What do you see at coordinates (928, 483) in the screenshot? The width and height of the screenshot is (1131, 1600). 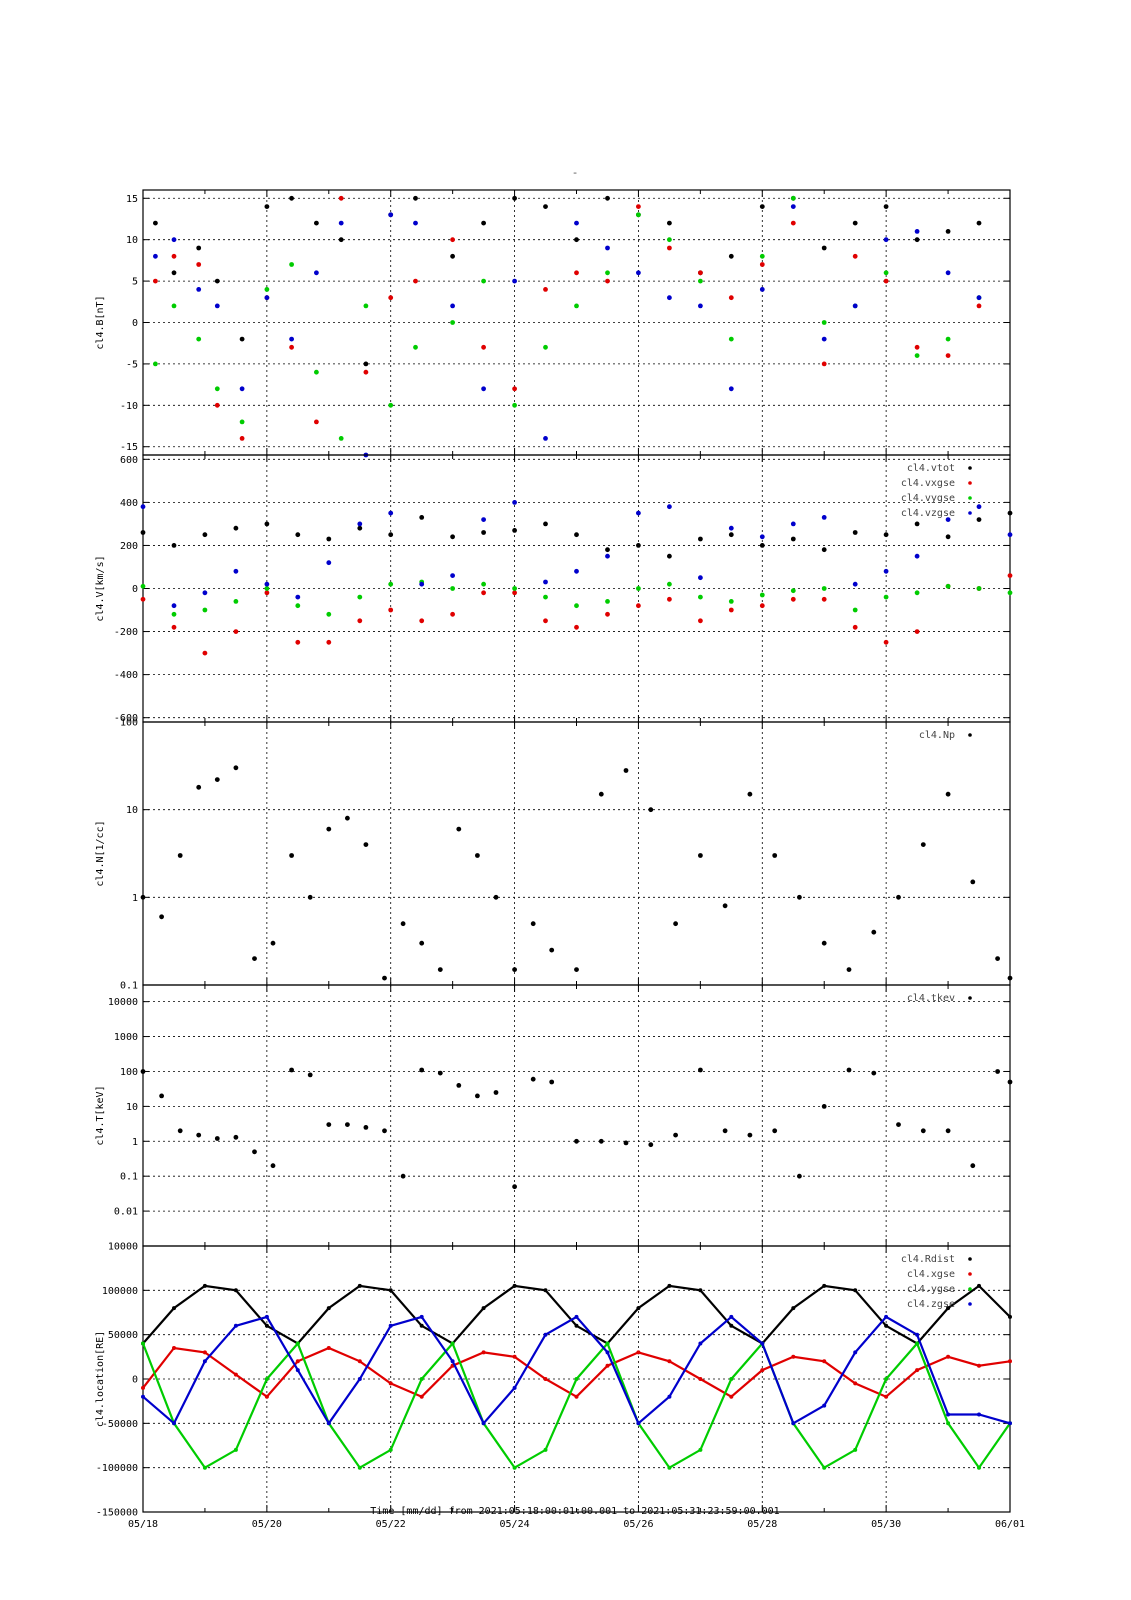 I see `legend-entry: cl4.vxgse` at bounding box center [928, 483].